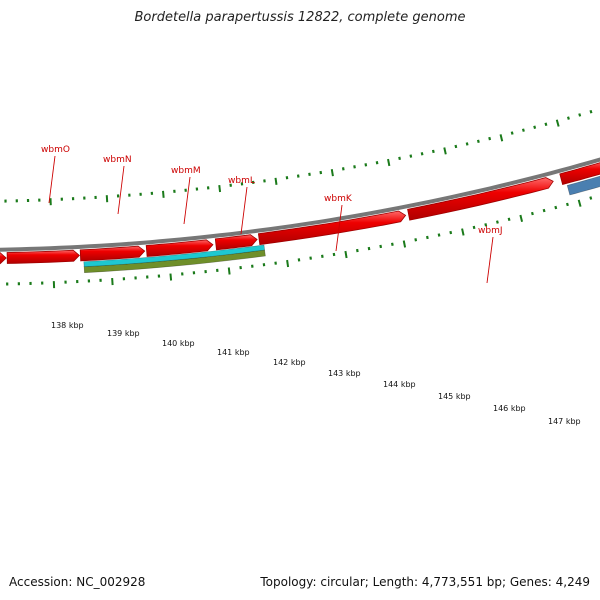 This screenshot has height=600, width=600. Describe the element at coordinates (77, 582) in the screenshot. I see `accession-text: Accession: NC_002928` at that location.